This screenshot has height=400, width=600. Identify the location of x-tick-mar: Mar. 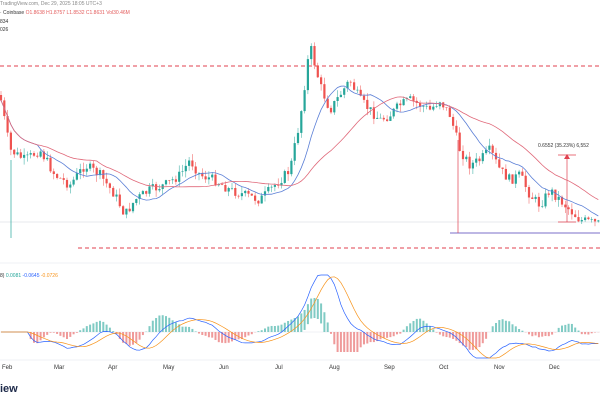
(59, 368).